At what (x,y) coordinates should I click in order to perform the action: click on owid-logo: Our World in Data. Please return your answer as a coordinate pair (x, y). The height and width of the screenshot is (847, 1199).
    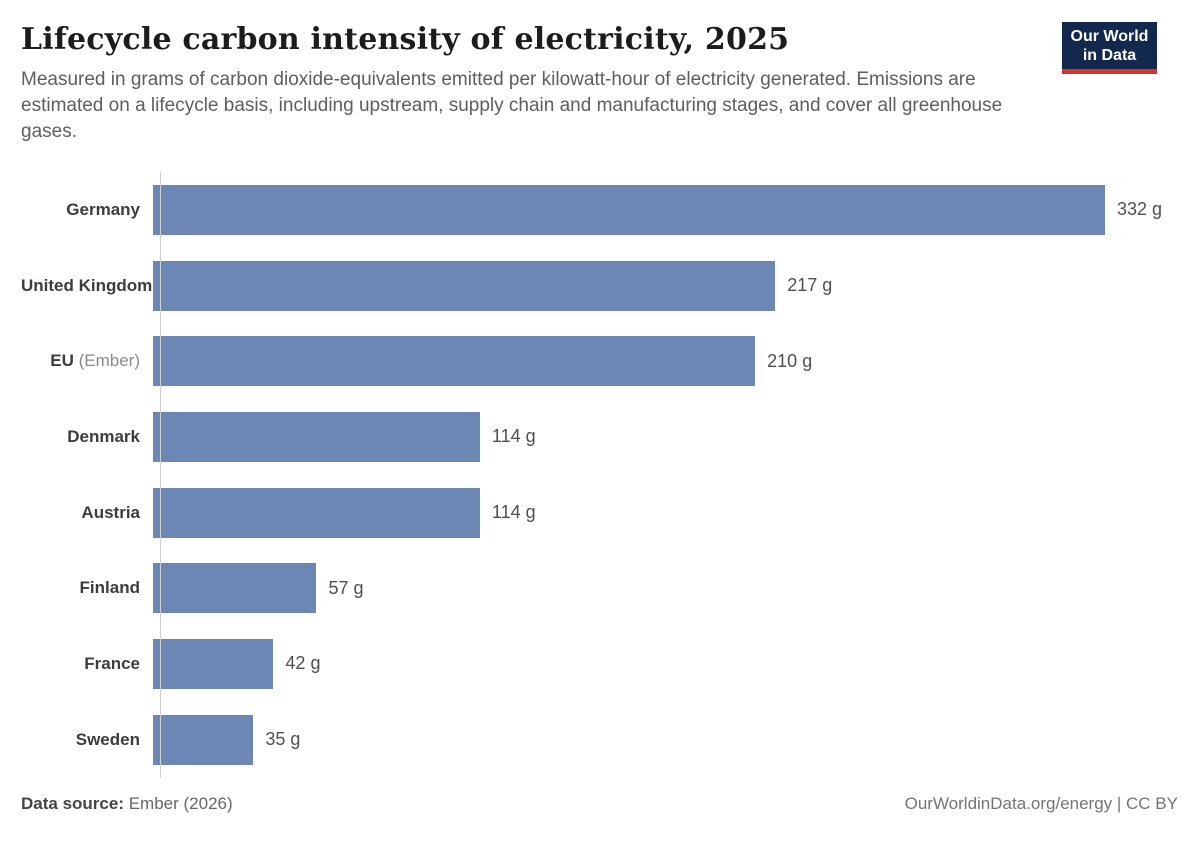
    Looking at the image, I should click on (1109, 48).